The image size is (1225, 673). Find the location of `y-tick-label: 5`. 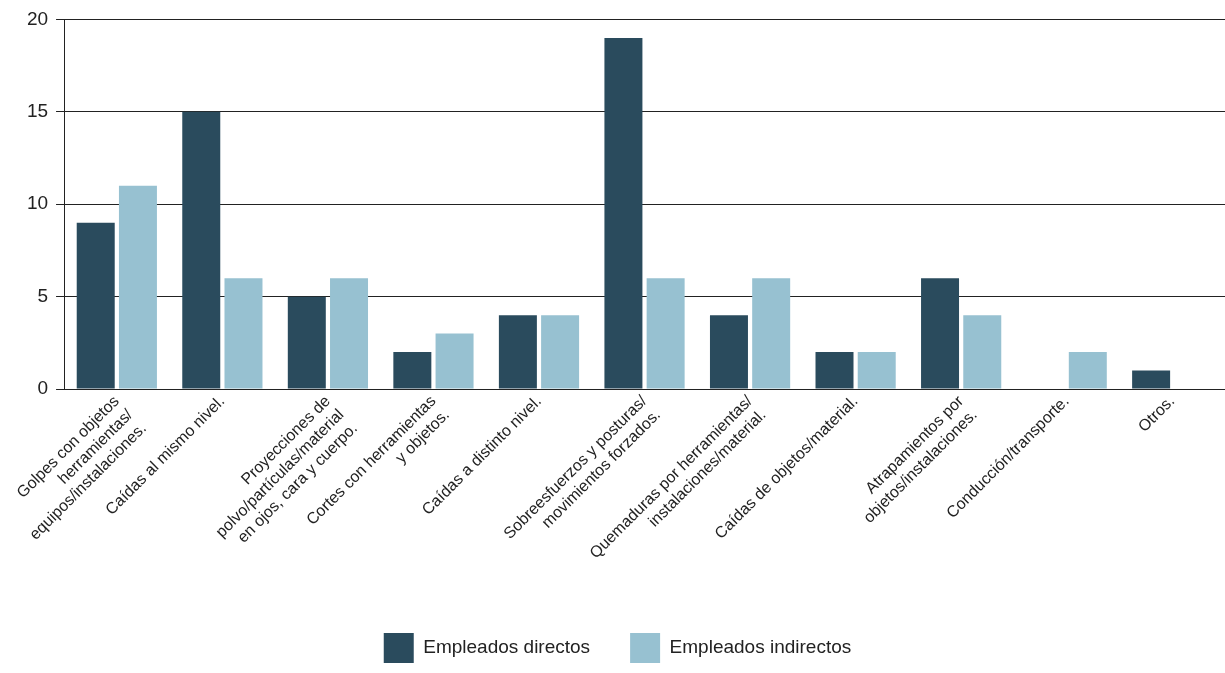

y-tick-label: 5 is located at coordinates (43, 295).